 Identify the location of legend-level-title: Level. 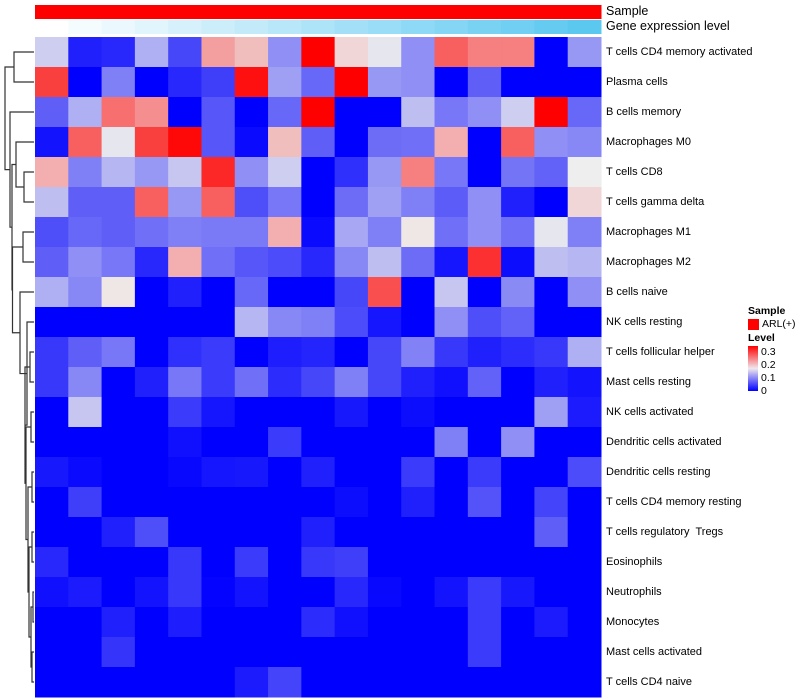
(761, 338).